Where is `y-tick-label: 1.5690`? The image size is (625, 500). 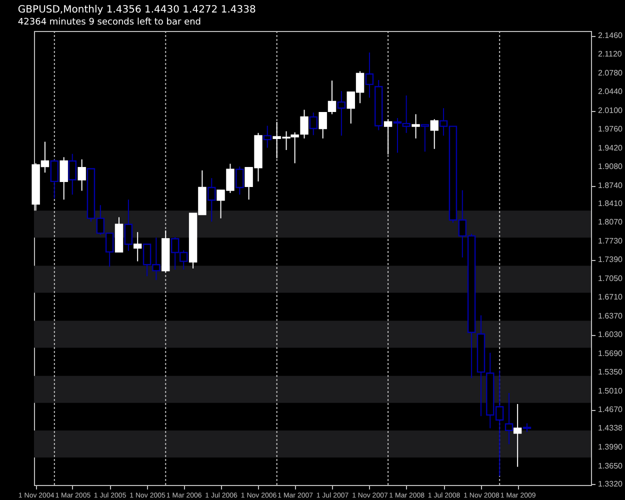
y-tick-label: 1.5690 is located at coordinates (611, 353).